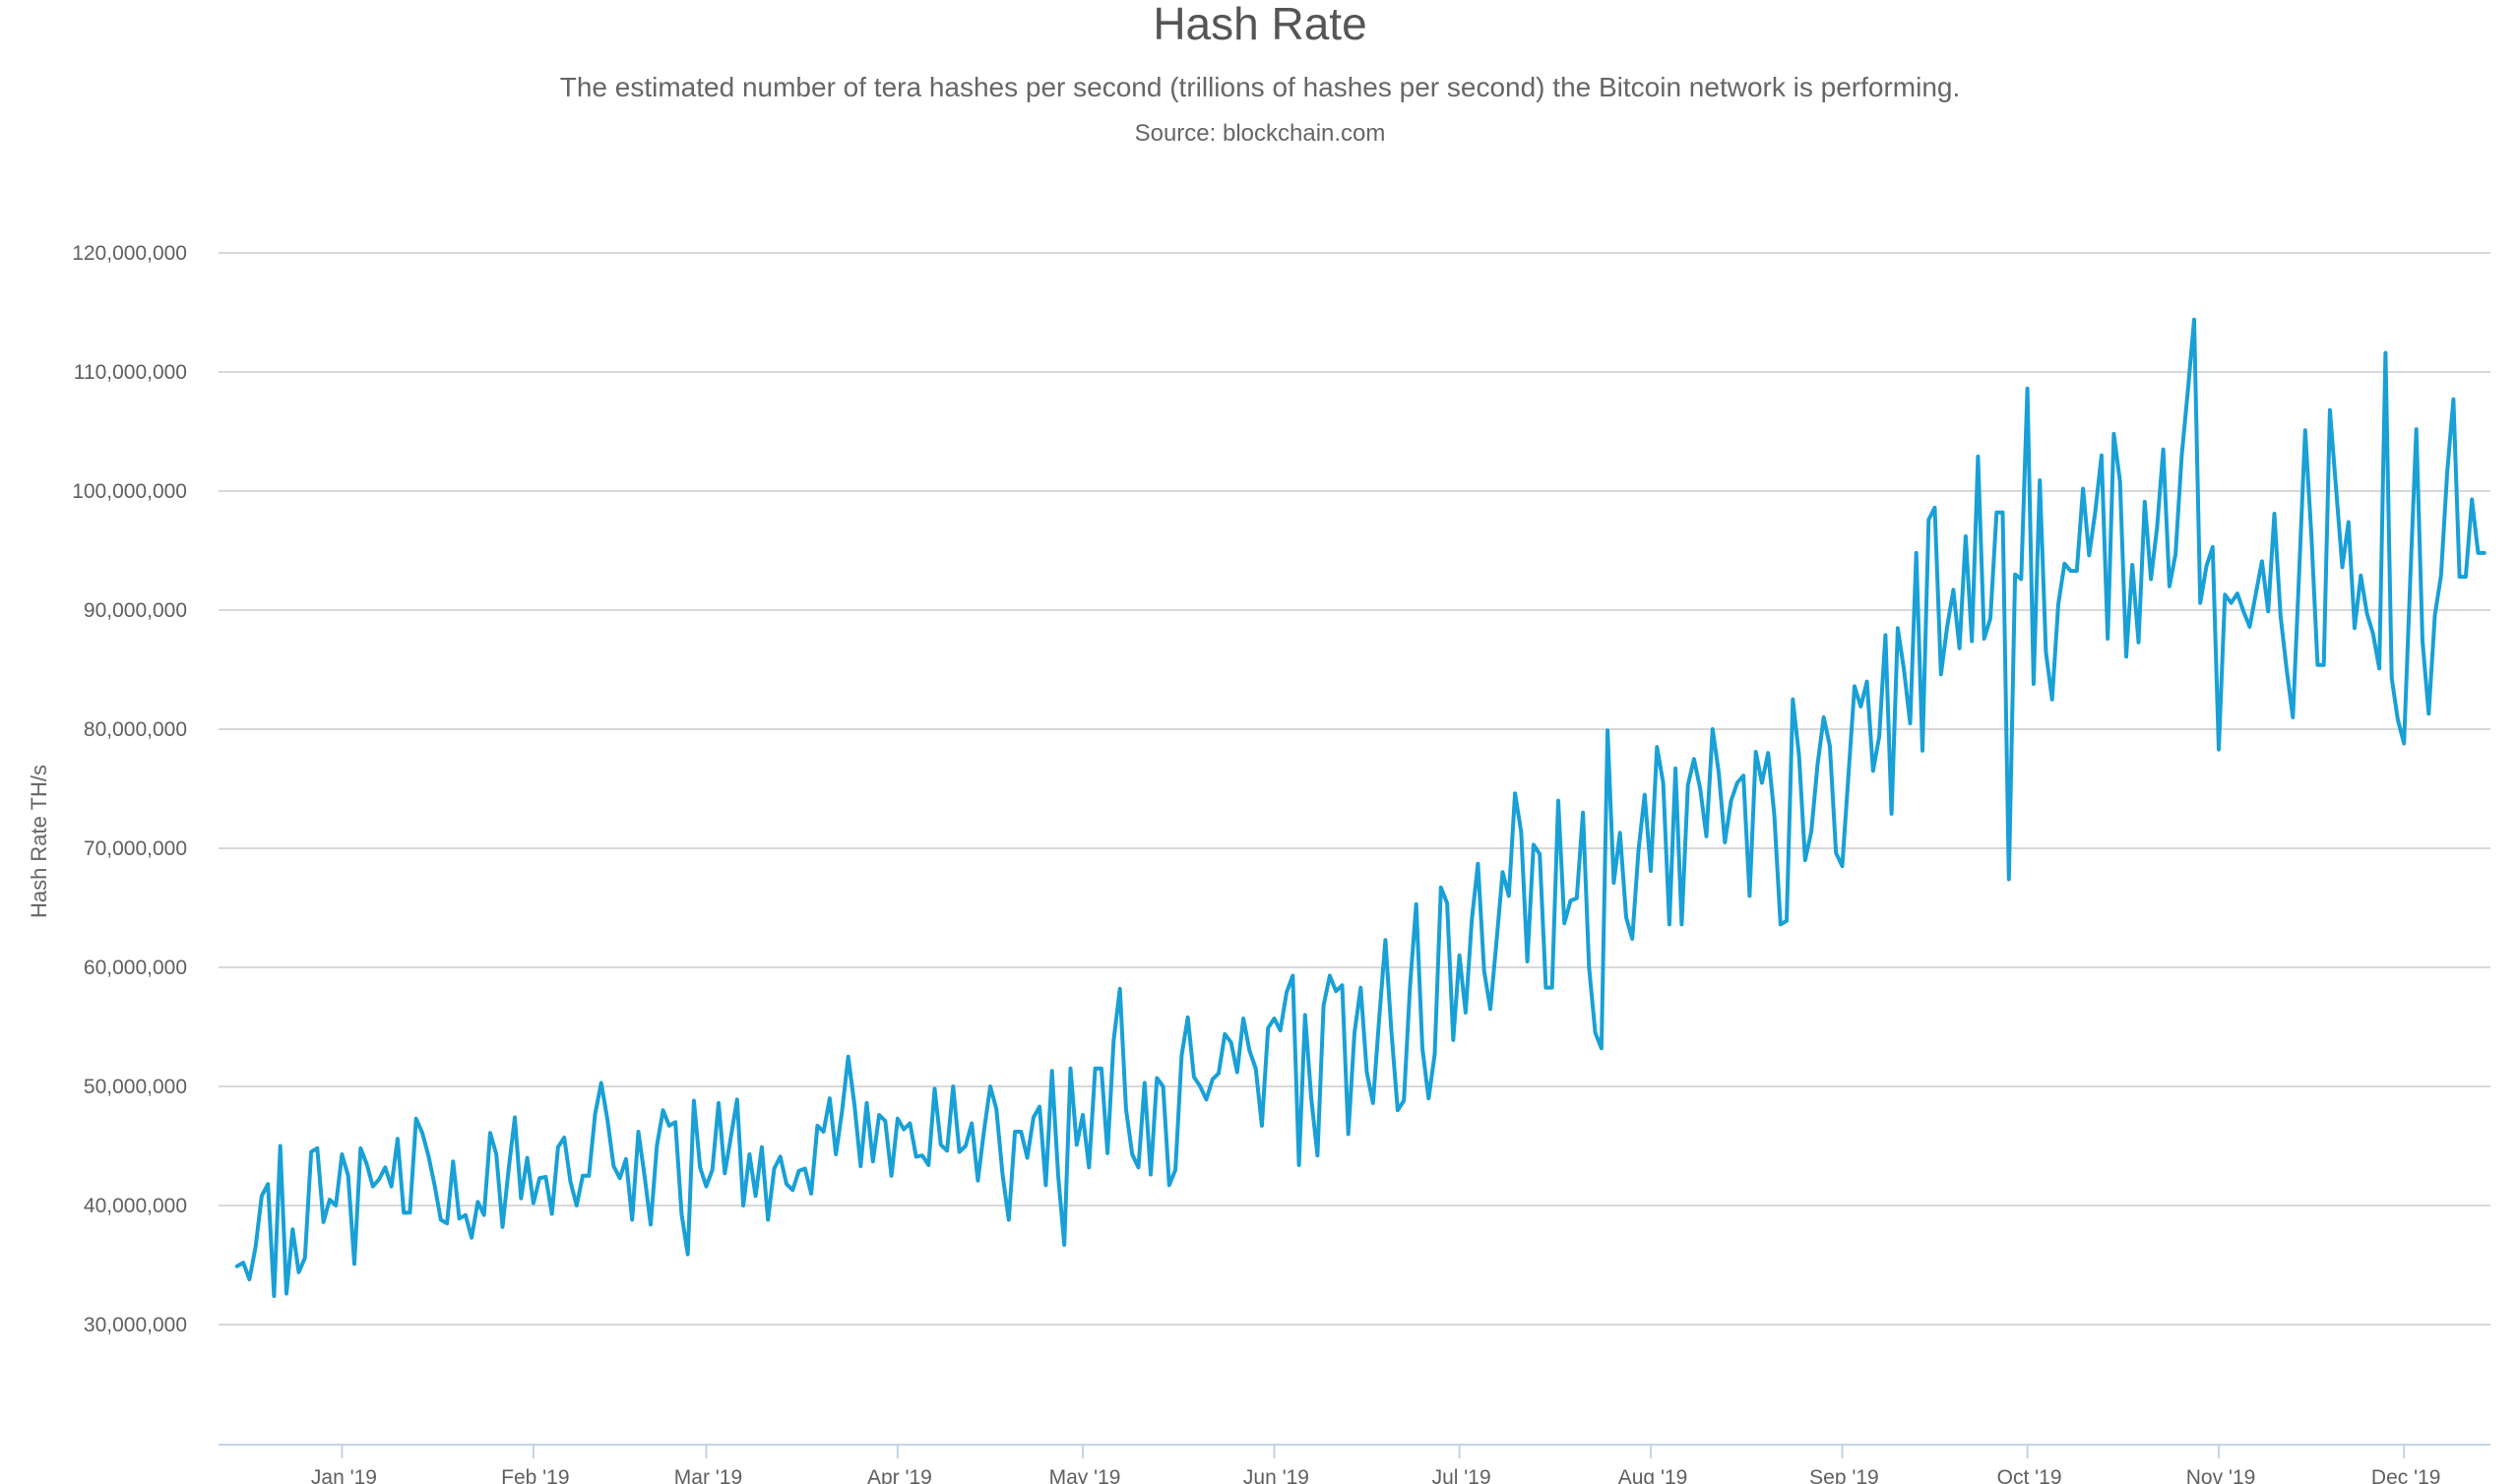 This screenshot has height=1484, width=2518. Describe the element at coordinates (129, 492) in the screenshot. I see `y-tick-label: 100,000,000` at that location.